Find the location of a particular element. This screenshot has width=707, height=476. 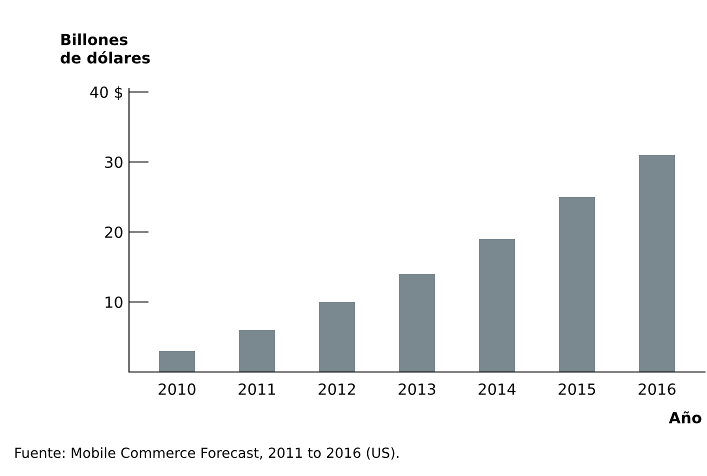

x-axis-title: Año is located at coordinates (685, 417).